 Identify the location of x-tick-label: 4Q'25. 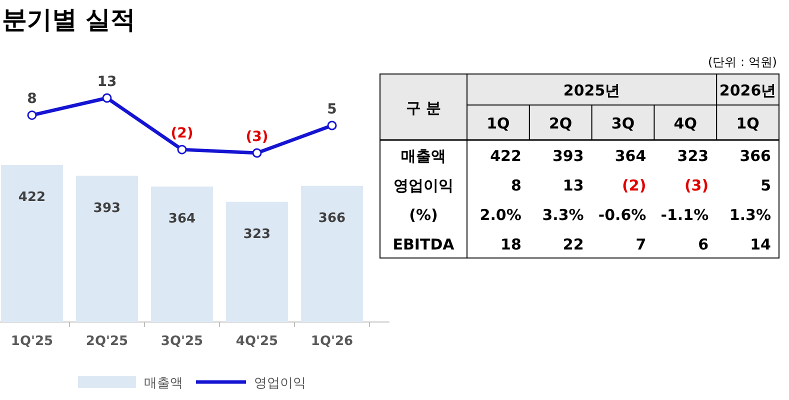
(257, 341).